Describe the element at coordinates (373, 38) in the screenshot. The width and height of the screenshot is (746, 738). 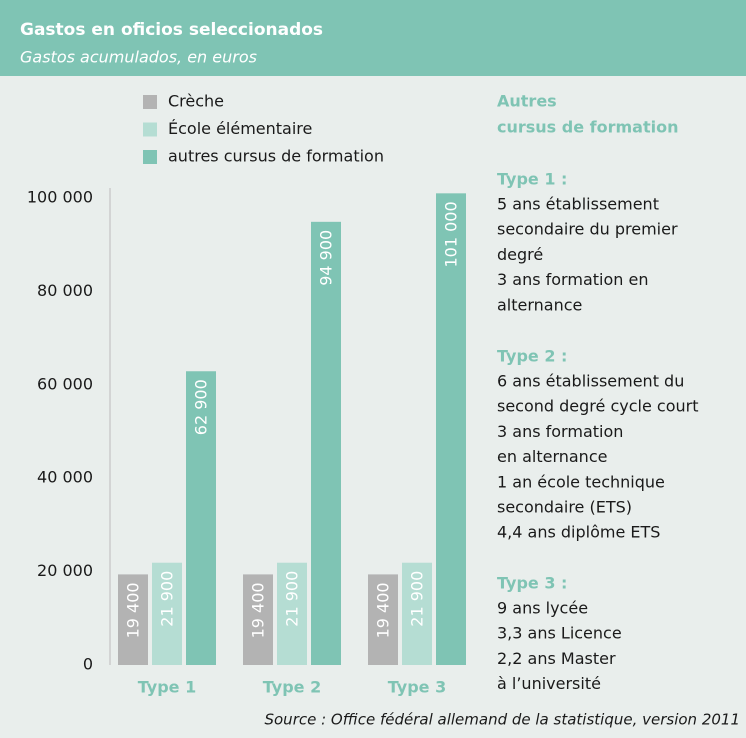
I see `header` at that location.